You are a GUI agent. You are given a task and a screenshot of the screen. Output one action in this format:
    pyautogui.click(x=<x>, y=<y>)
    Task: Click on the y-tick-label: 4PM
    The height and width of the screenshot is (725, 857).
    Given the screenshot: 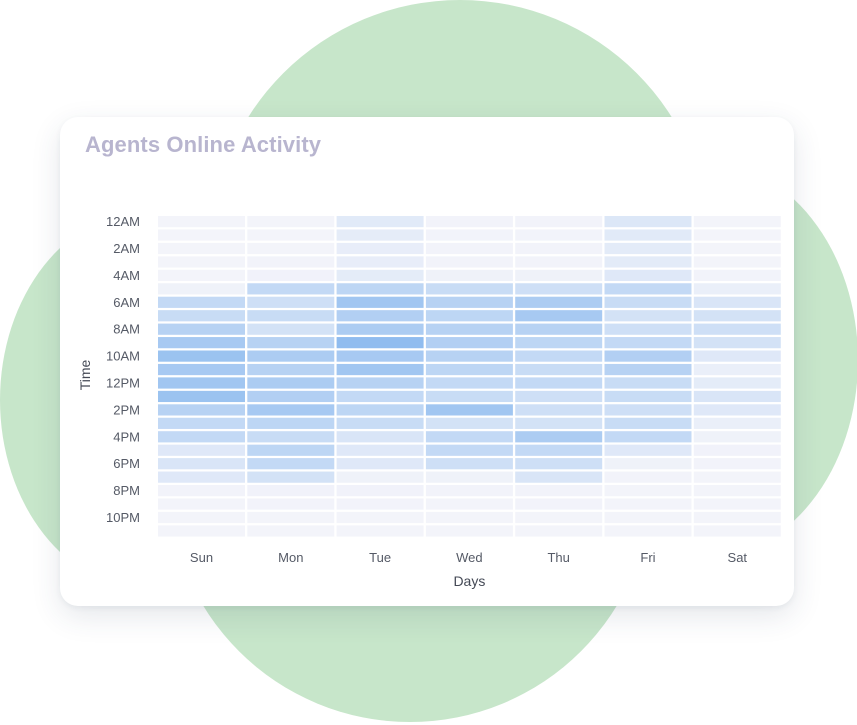 What is the action you would take?
    pyautogui.click(x=126, y=436)
    